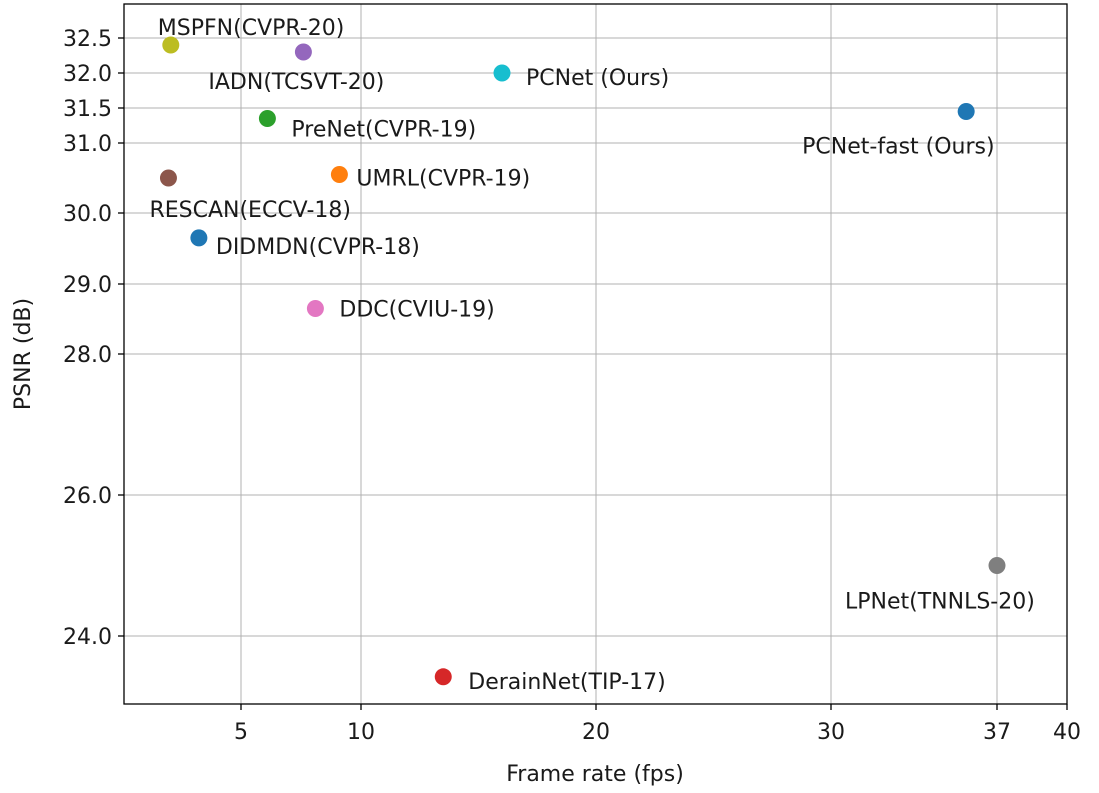 Image resolution: width=1099 pixels, height=793 pixels. Describe the element at coordinates (296, 82) in the screenshot. I see `label-iadn-tcsvt-20: IADN(TCSVT-20)` at that location.